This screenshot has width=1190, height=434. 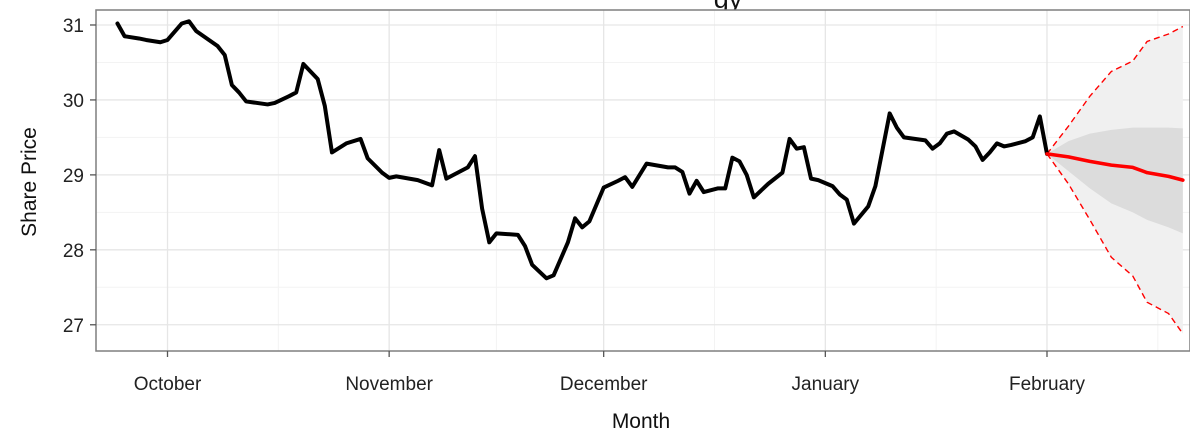 I want to click on forecast-line, so click(x=1115, y=167).